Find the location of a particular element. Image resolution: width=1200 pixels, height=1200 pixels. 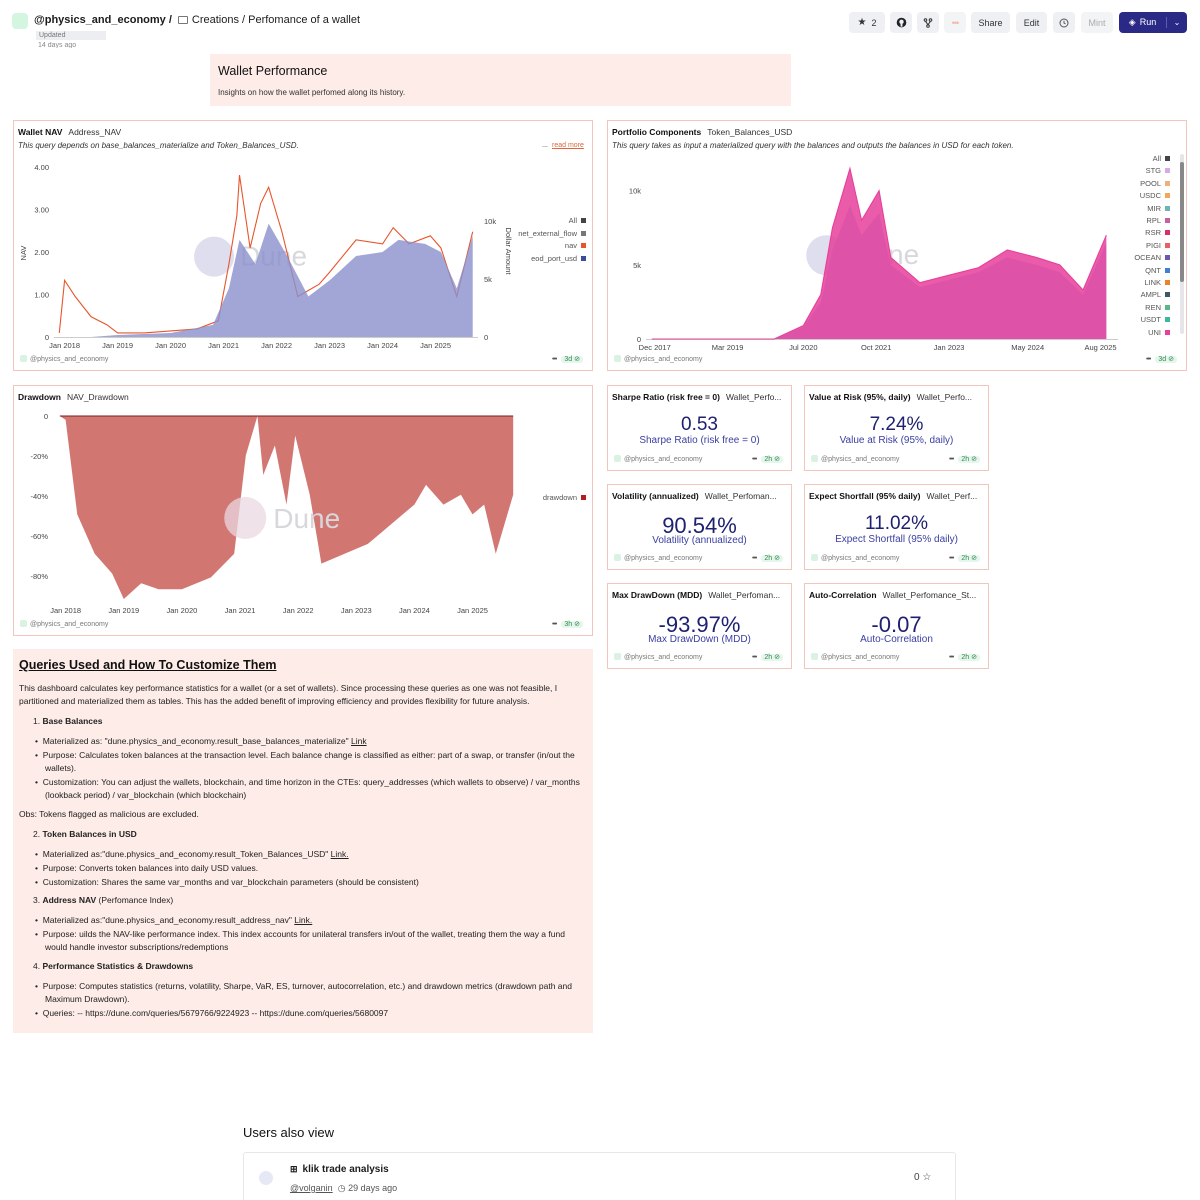

history-button is located at coordinates (1064, 22).